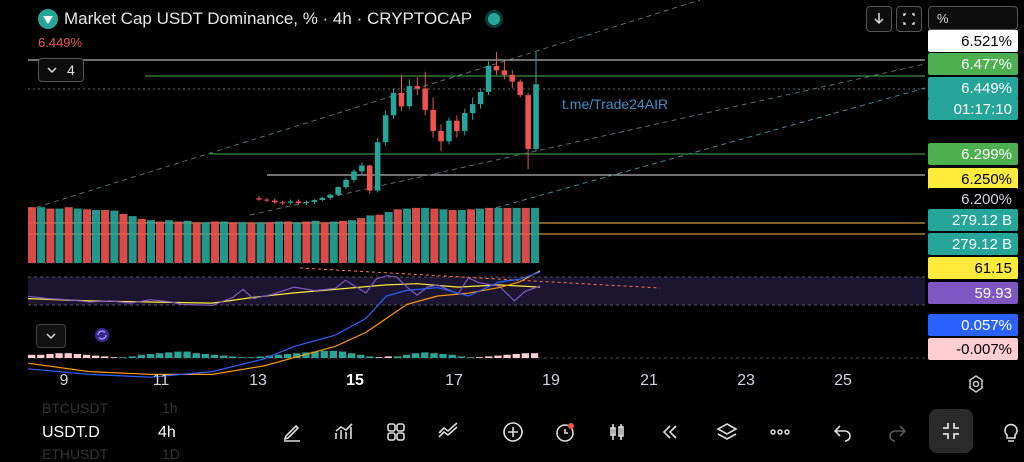 The image size is (1024, 462). Describe the element at coordinates (167, 432) in the screenshot. I see `timeframe-selector: 4h` at that location.